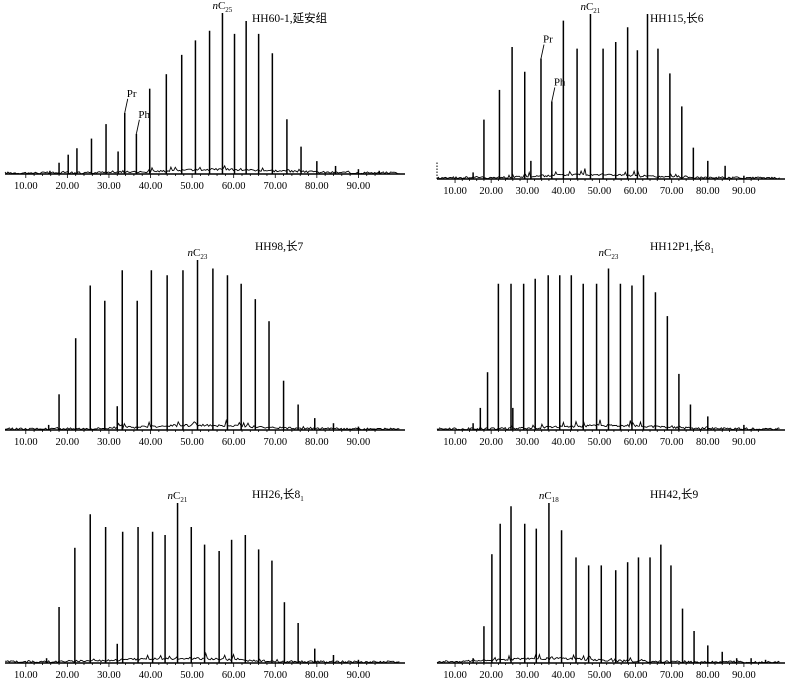  Describe the element at coordinates (677, 18) in the screenshot. I see `sample-label: HH115,长6` at that location.